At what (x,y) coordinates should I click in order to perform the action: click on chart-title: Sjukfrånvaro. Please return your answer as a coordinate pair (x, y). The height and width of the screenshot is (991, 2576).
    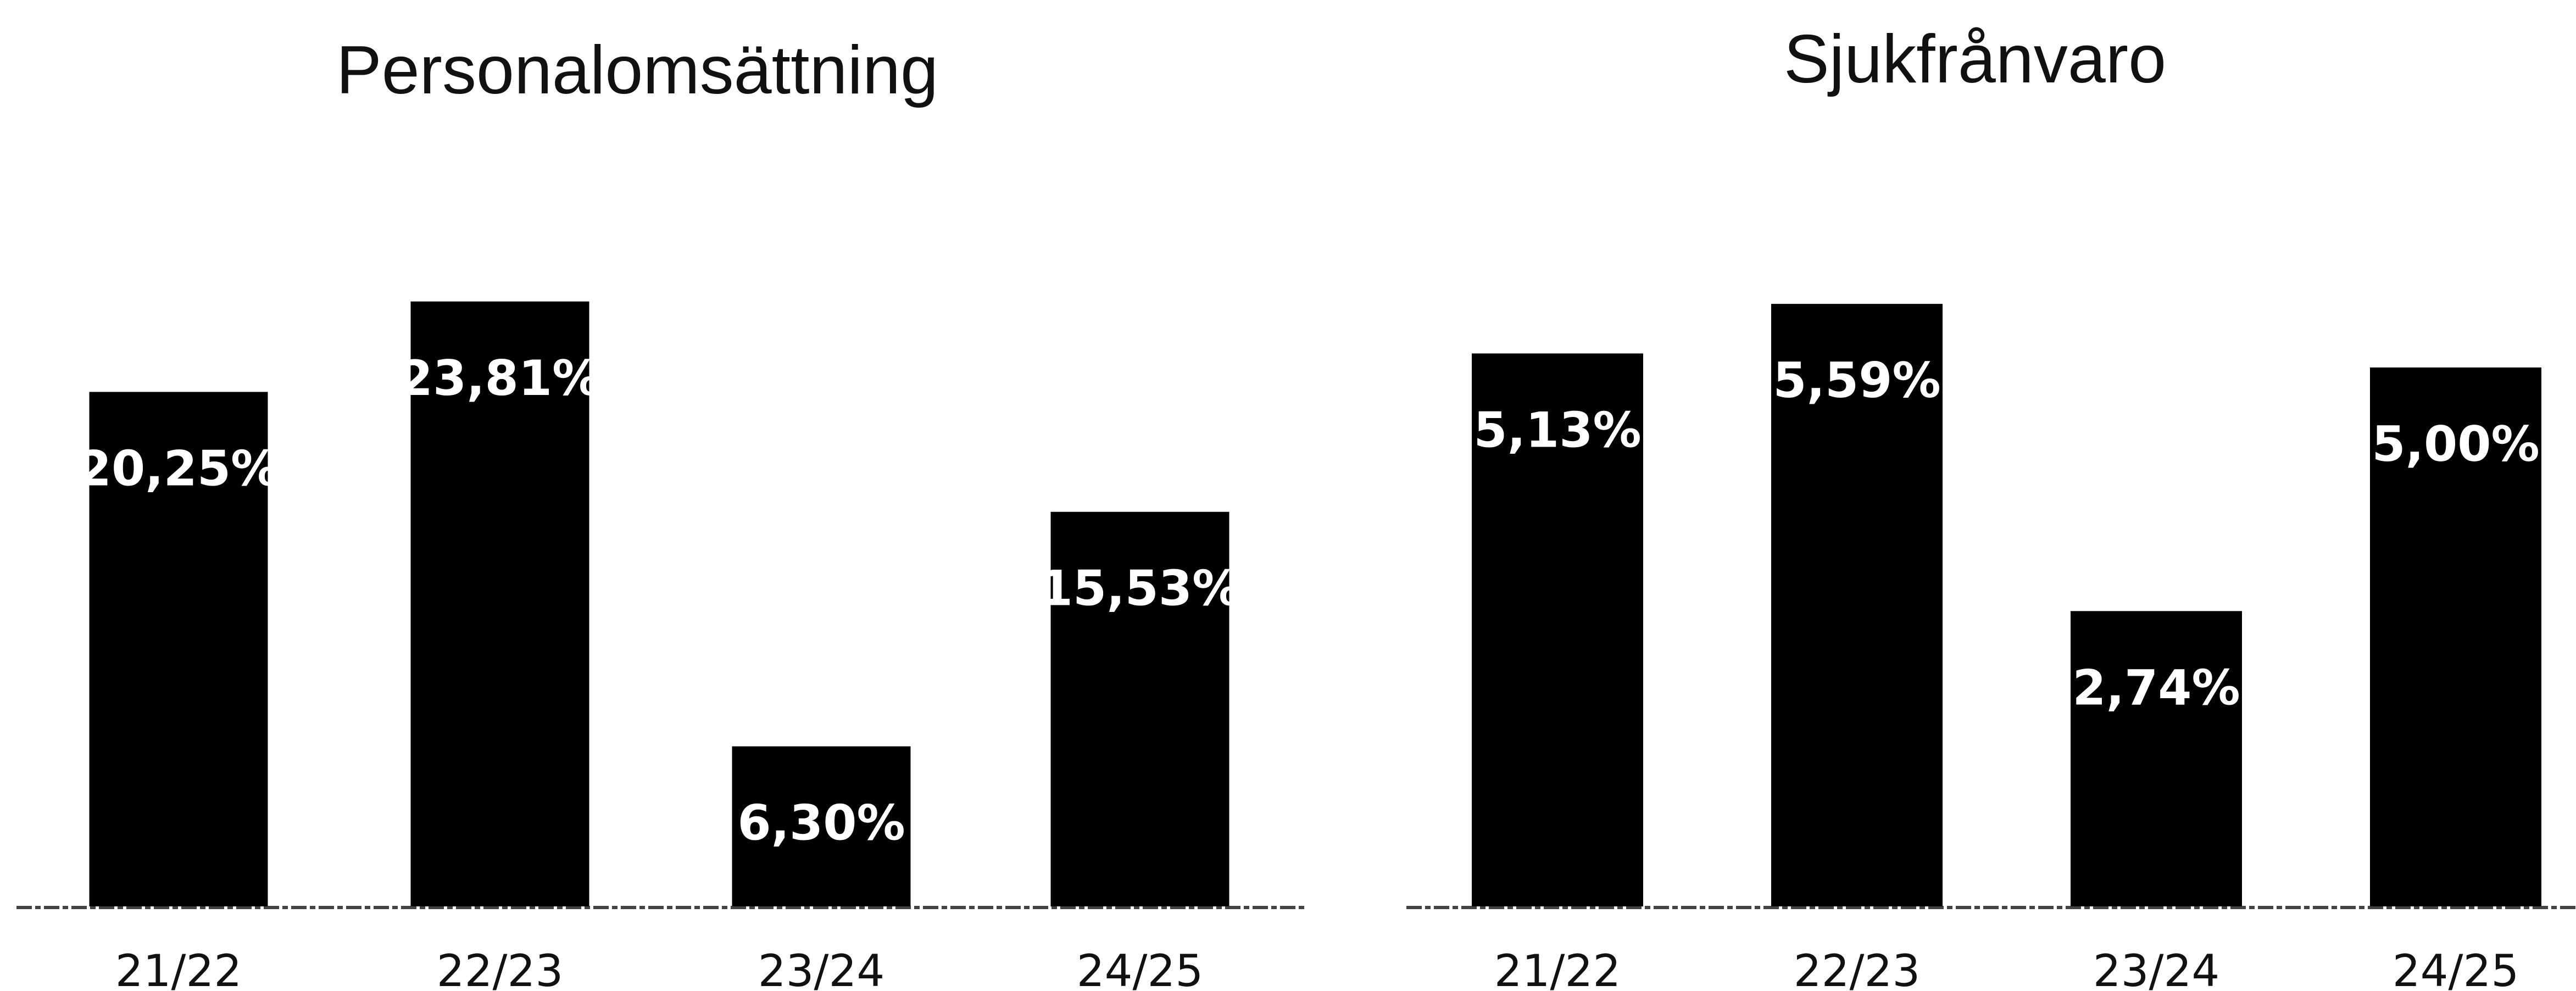
    Looking at the image, I should click on (1975, 59).